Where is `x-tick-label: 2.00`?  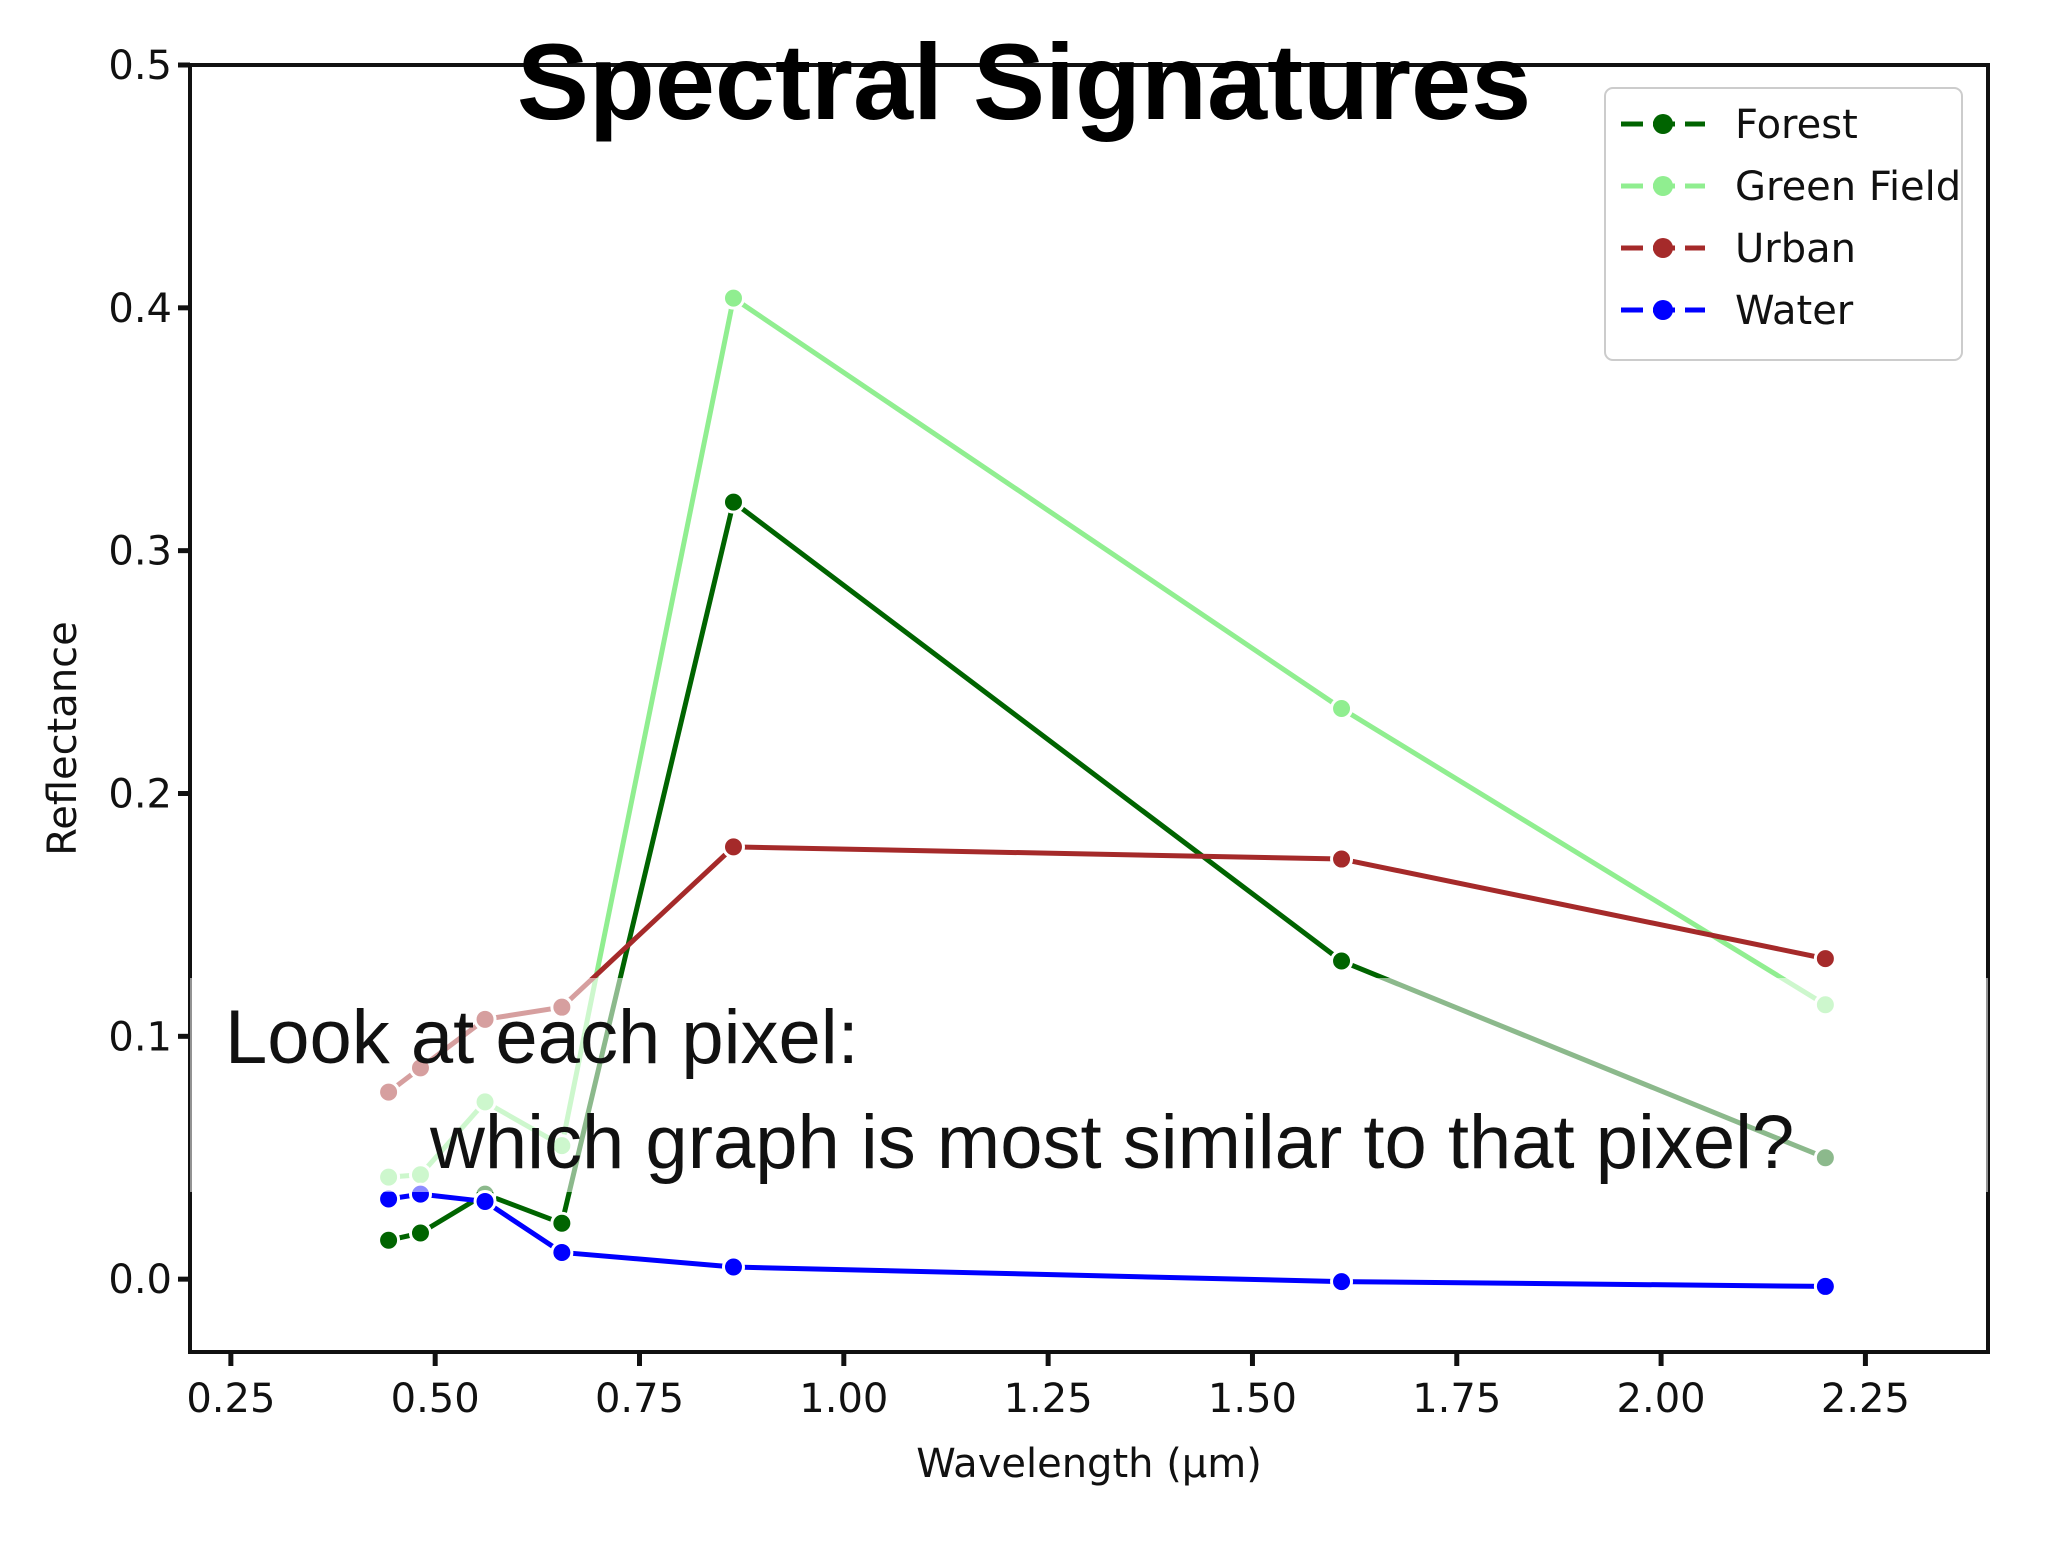 x-tick-label: 2.00 is located at coordinates (1661, 1399).